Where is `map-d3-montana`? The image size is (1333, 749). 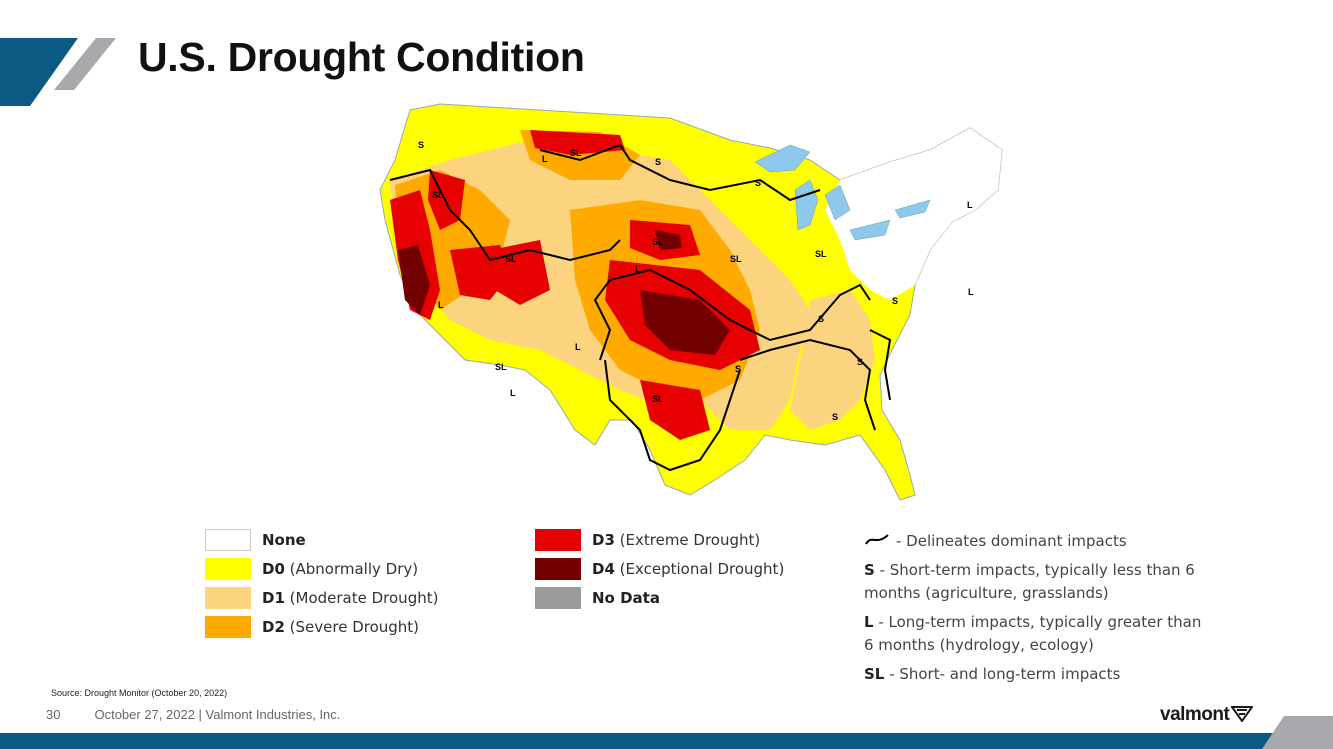 map-d3-montana is located at coordinates (577, 142).